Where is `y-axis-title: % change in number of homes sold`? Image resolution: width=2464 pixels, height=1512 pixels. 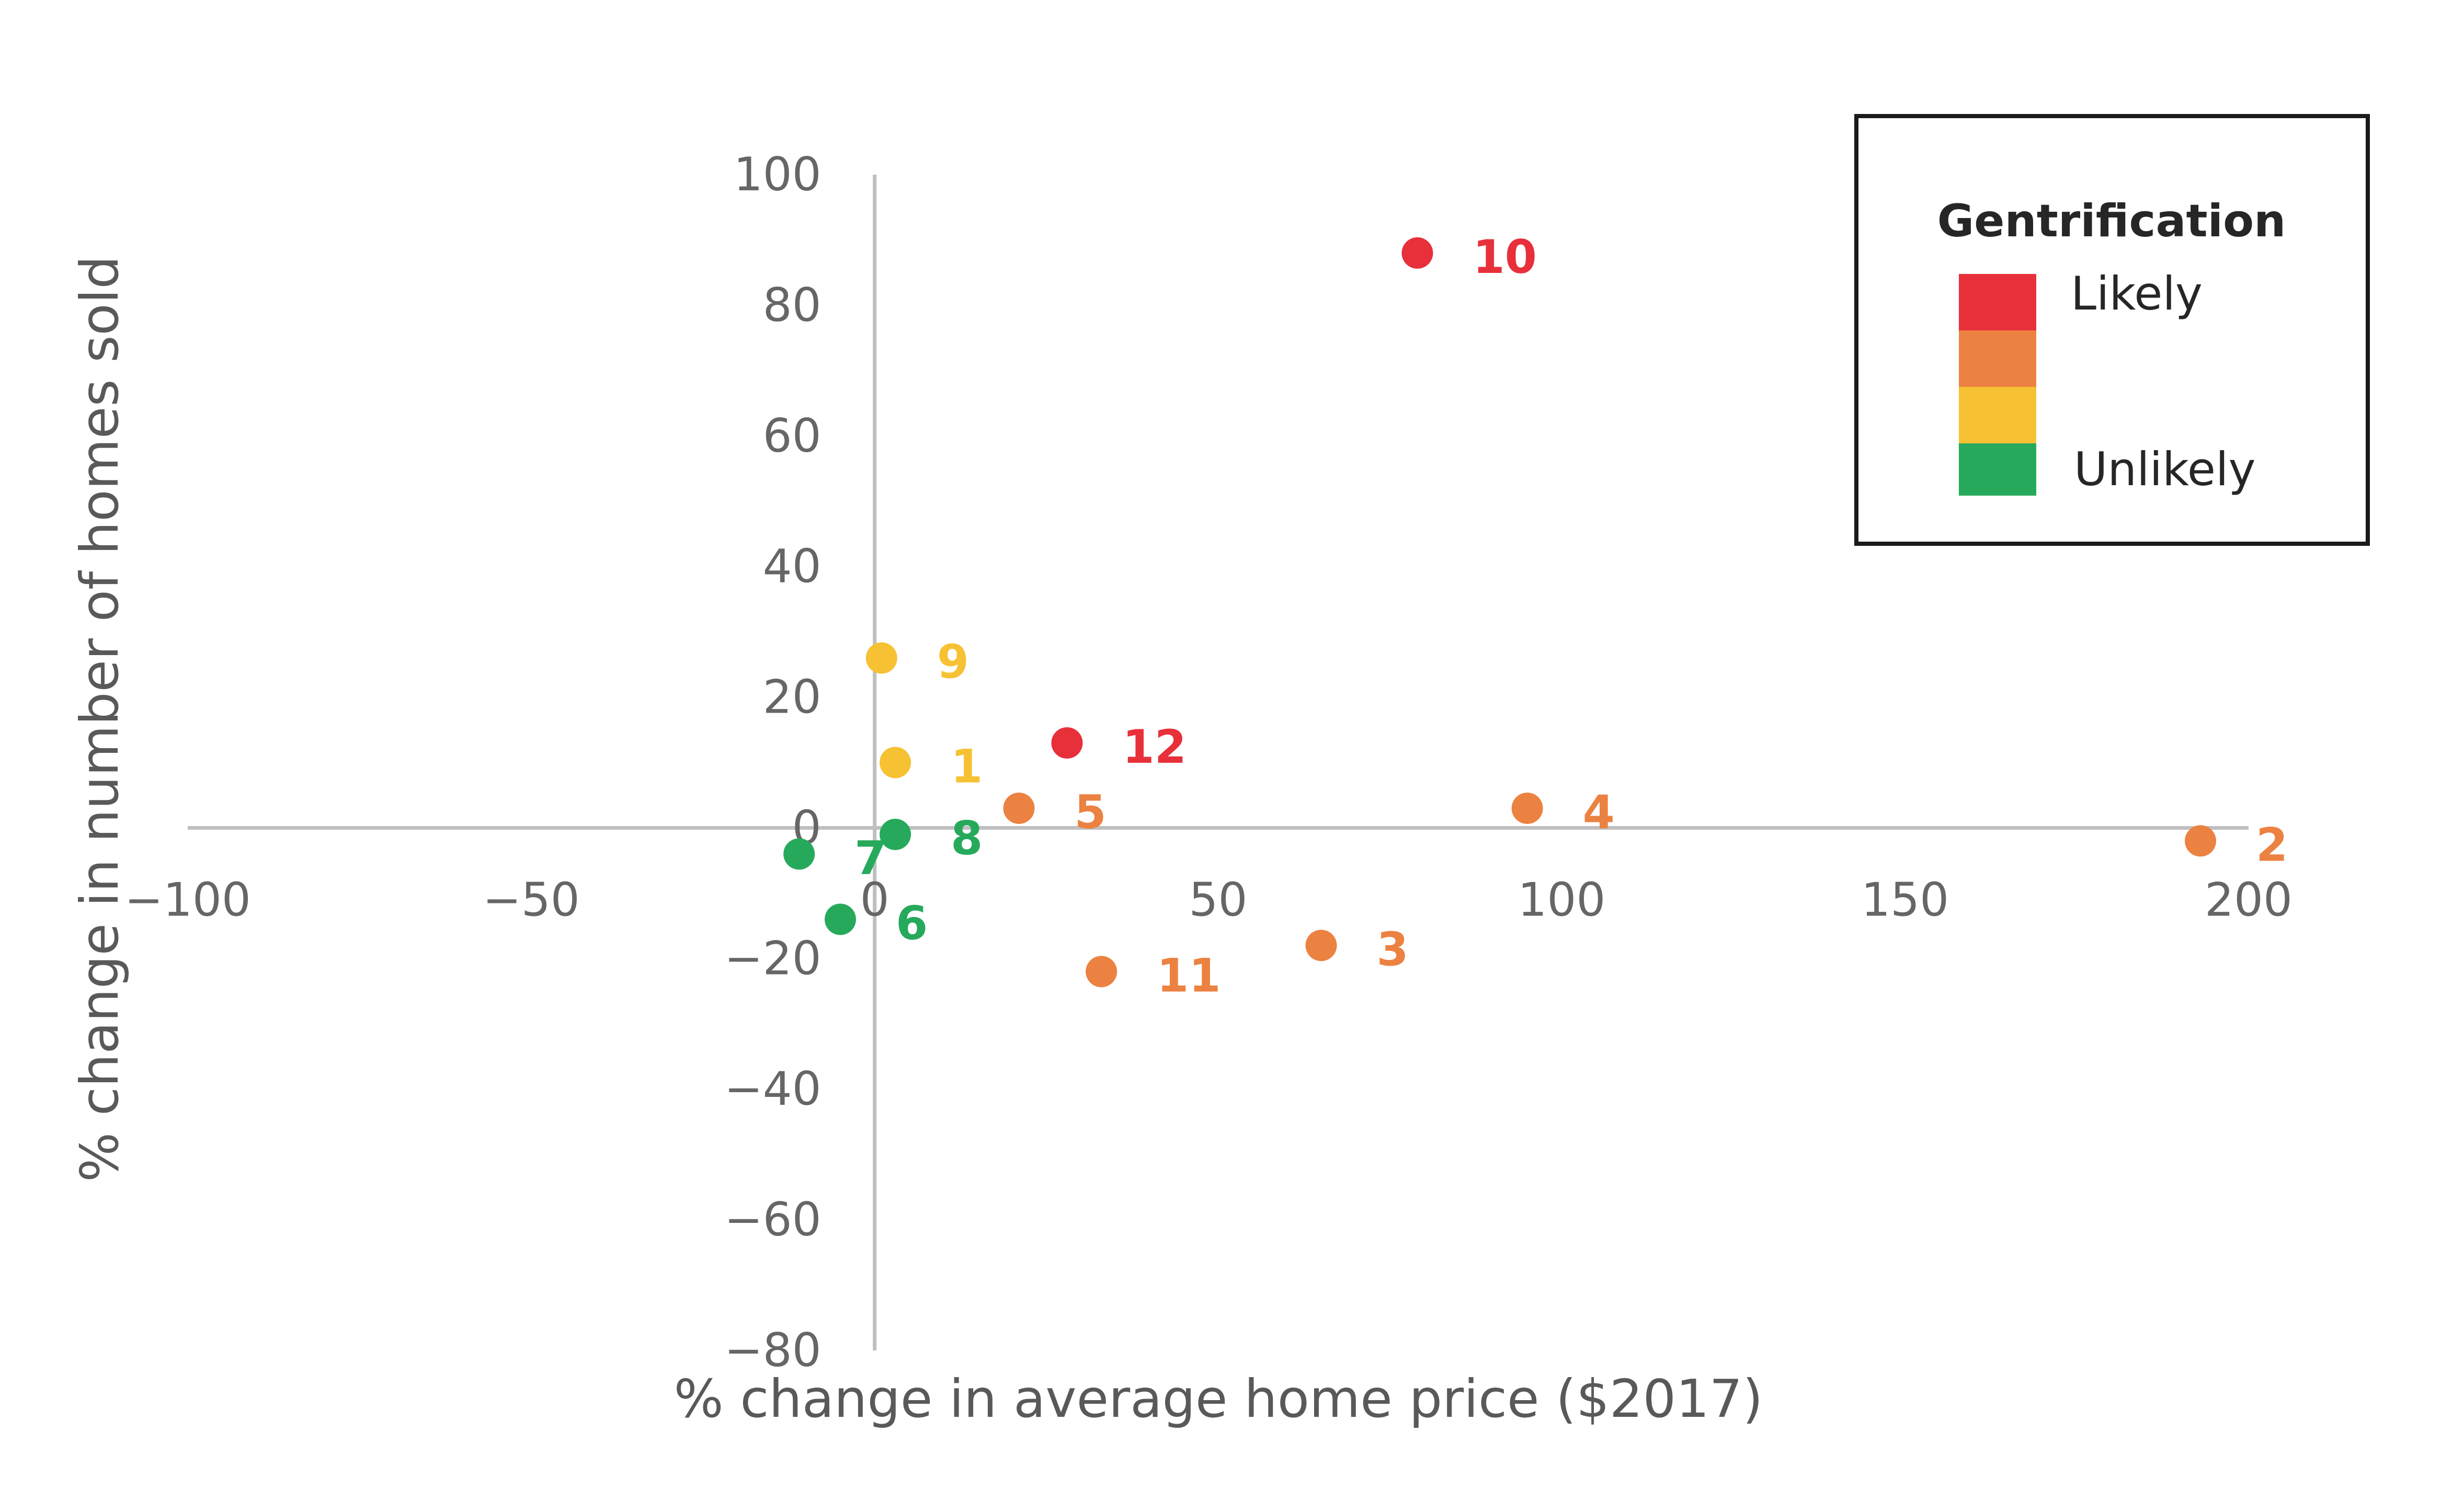
y-axis-title: % change in number of homes sold is located at coordinates (100, 719).